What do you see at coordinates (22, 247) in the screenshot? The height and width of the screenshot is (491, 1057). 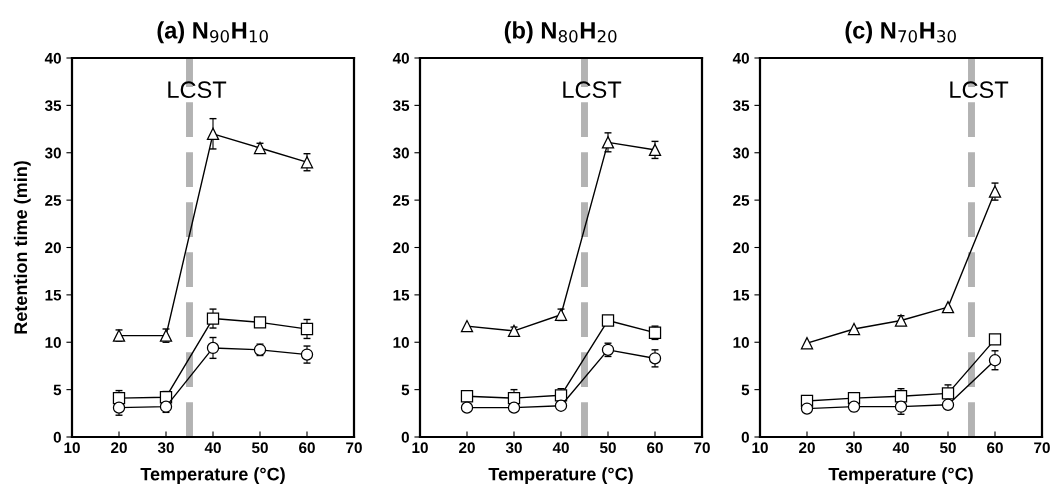 I see `y-axis-title: Retention time (min)` at bounding box center [22, 247].